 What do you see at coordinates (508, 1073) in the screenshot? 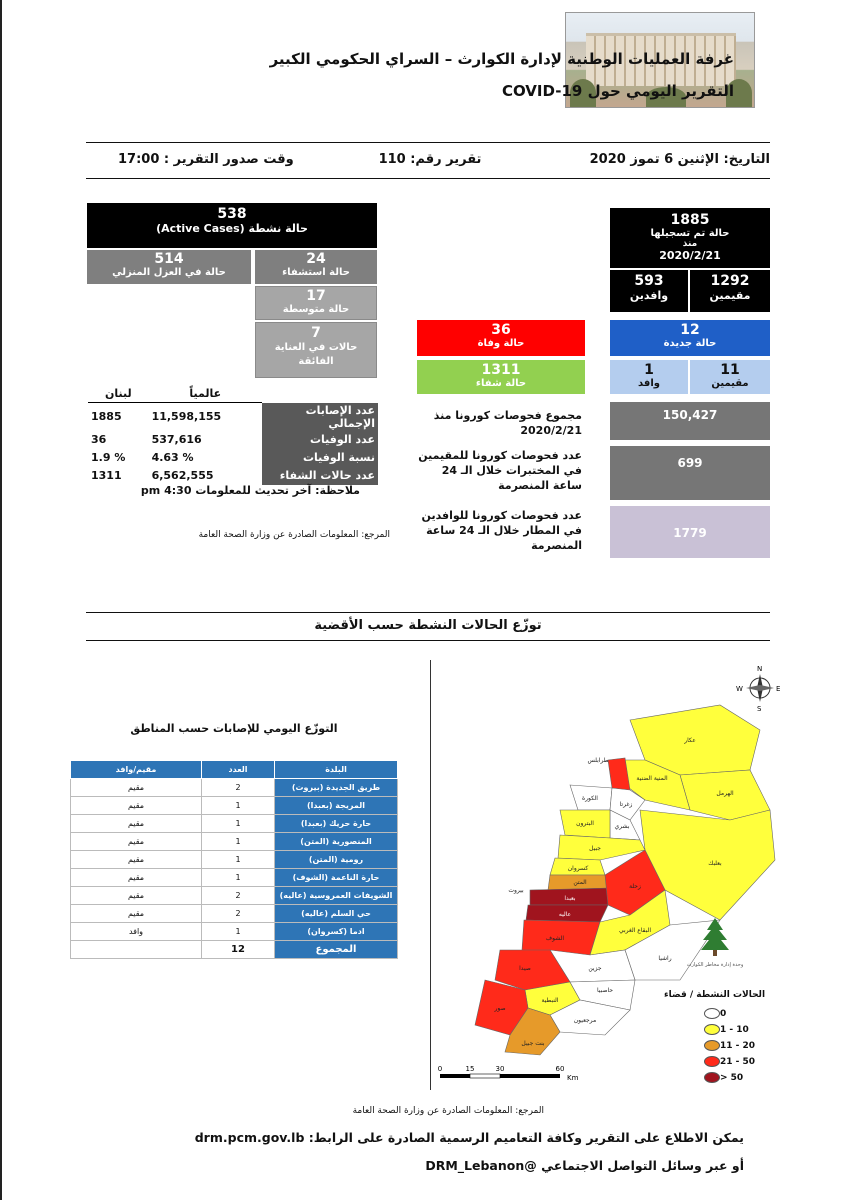
I see `map-scale-bar: 0 15 30 60 Km` at bounding box center [508, 1073].